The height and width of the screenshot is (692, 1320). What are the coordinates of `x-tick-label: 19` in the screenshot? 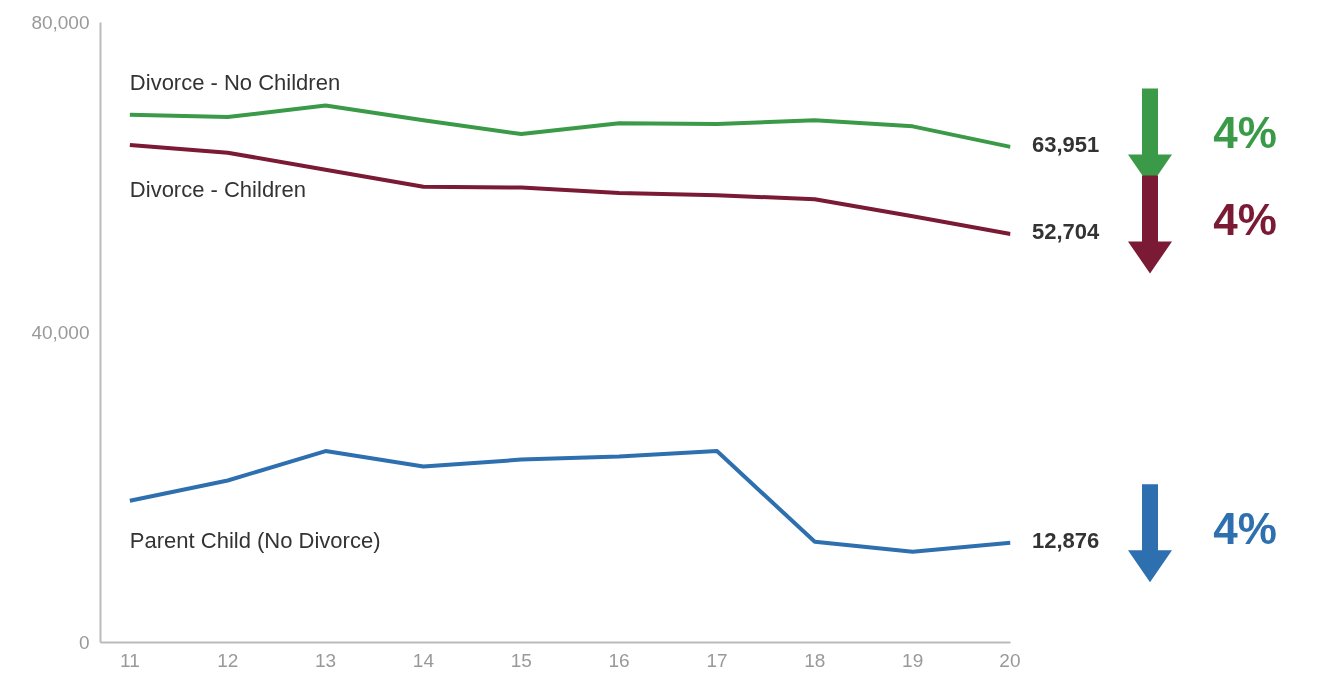 It's located at (913, 660).